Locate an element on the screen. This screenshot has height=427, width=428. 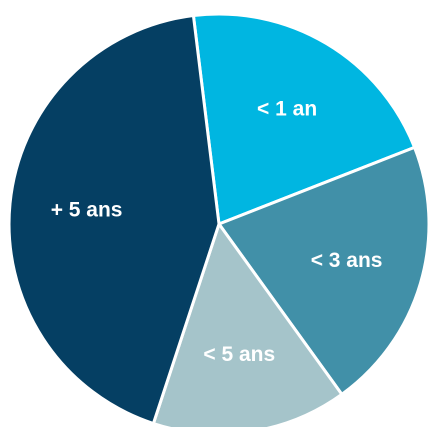
pie-slice-label-0: < 1 an is located at coordinates (287, 108).